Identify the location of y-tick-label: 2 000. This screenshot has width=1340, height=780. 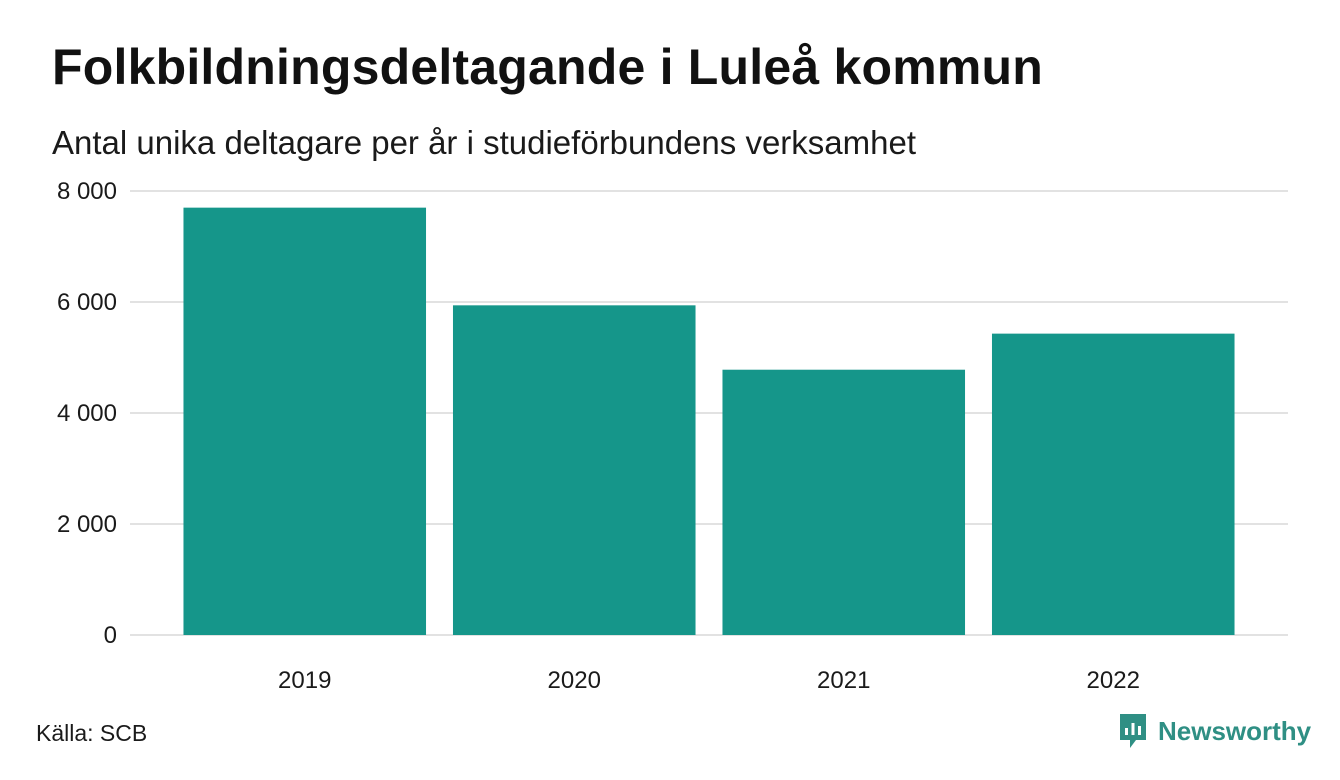
(87, 524).